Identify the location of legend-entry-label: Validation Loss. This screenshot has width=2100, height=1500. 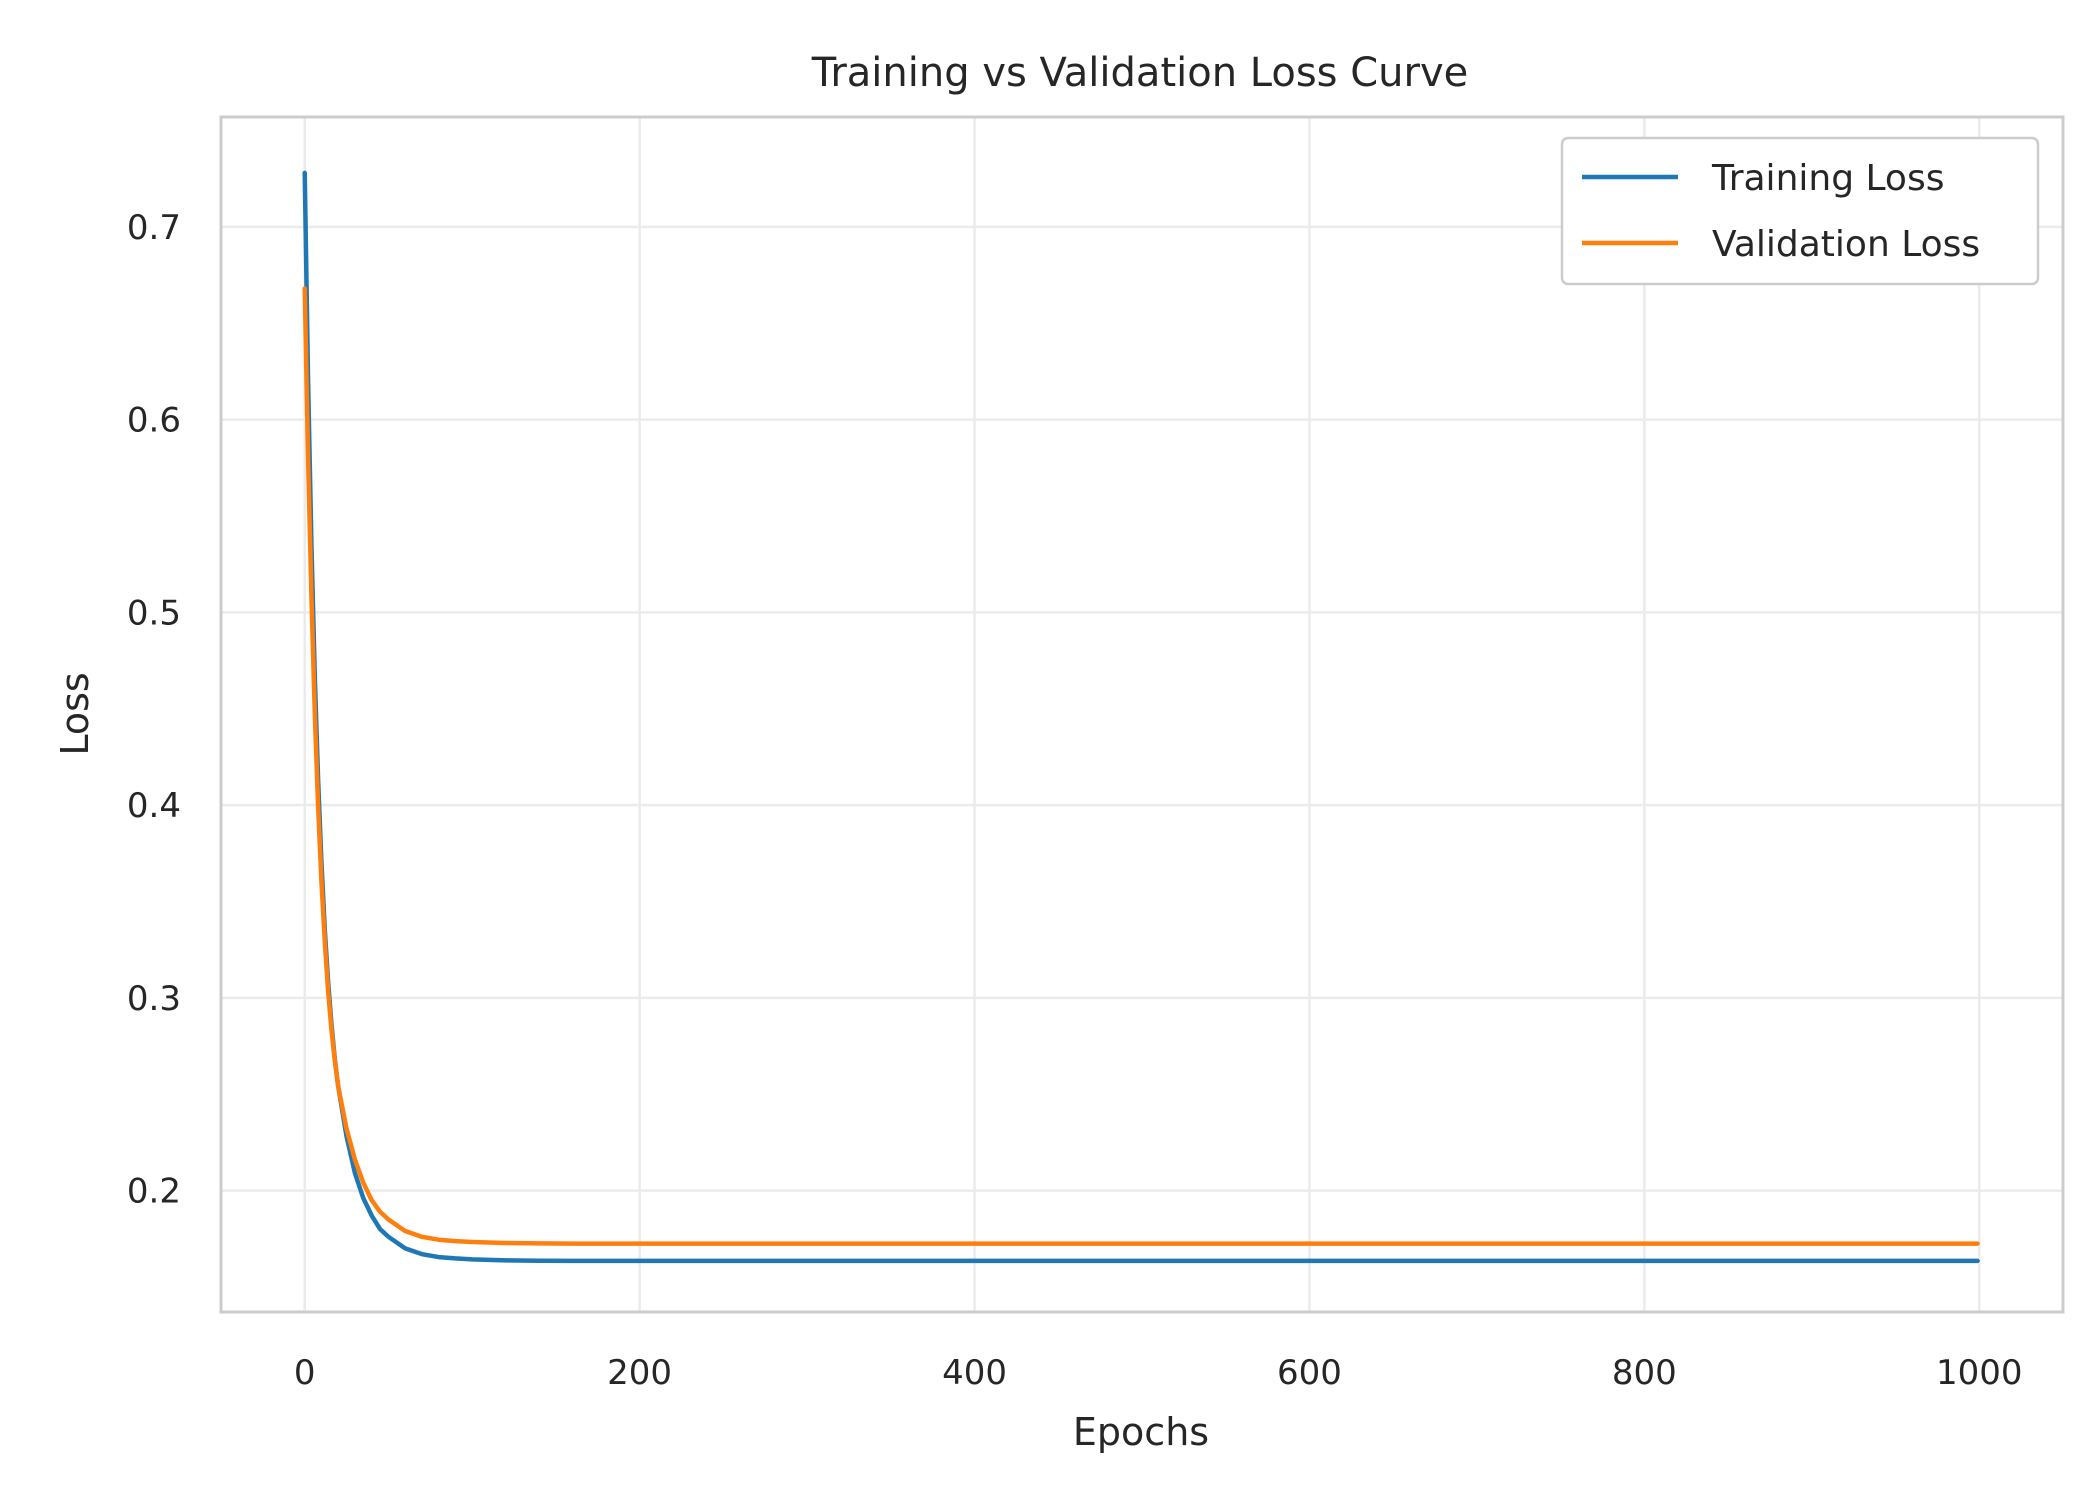
(1846, 244).